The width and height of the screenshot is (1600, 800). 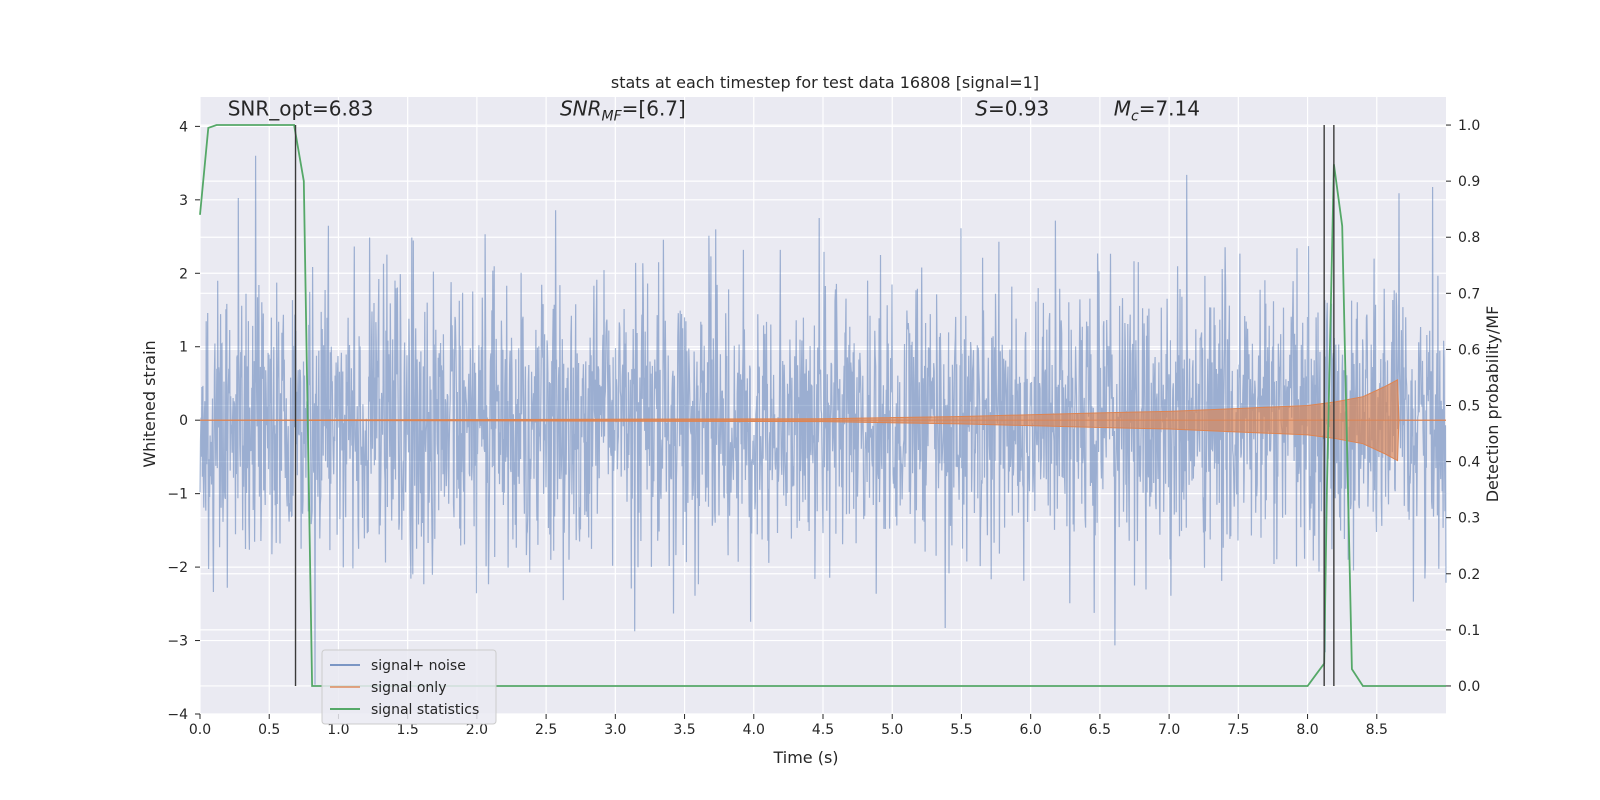 I want to click on y-right-tick-label: 0.8, so click(x=1469, y=238).